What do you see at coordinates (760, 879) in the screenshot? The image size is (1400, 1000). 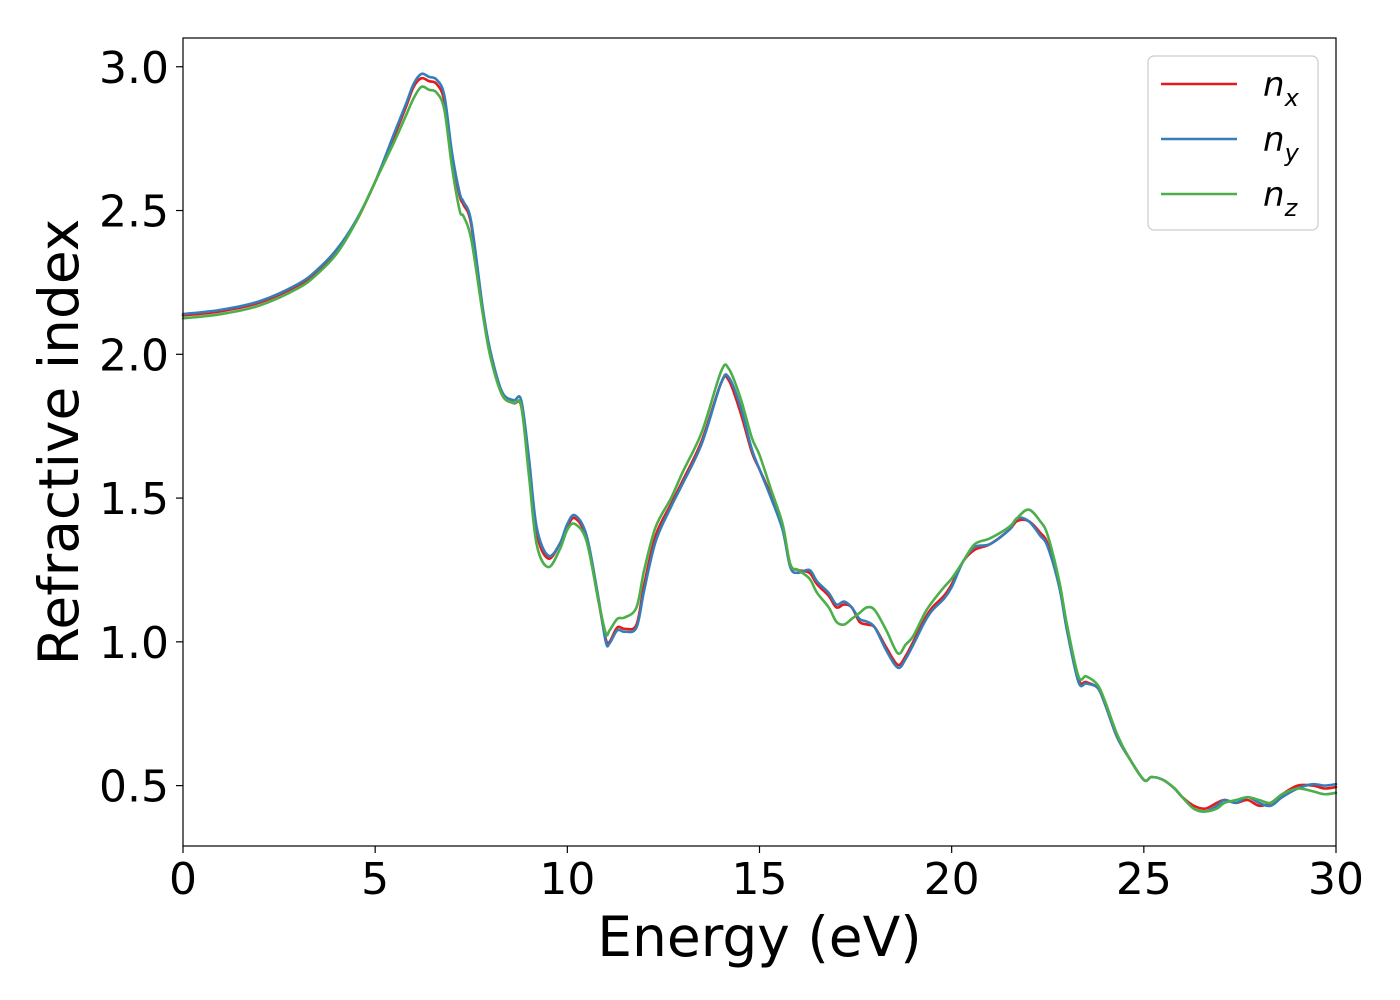 I see `x-tick-label: 15` at bounding box center [760, 879].